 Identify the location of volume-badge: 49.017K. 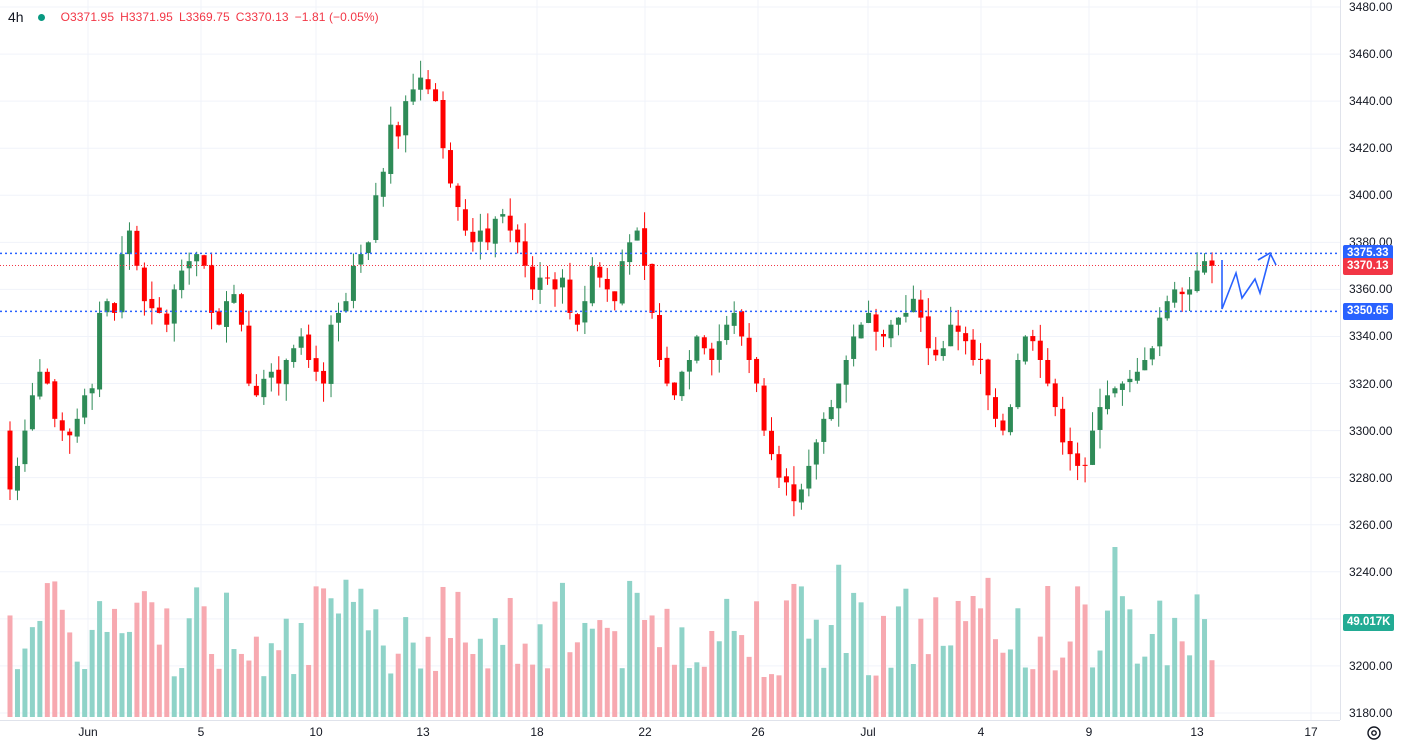
(1369, 622).